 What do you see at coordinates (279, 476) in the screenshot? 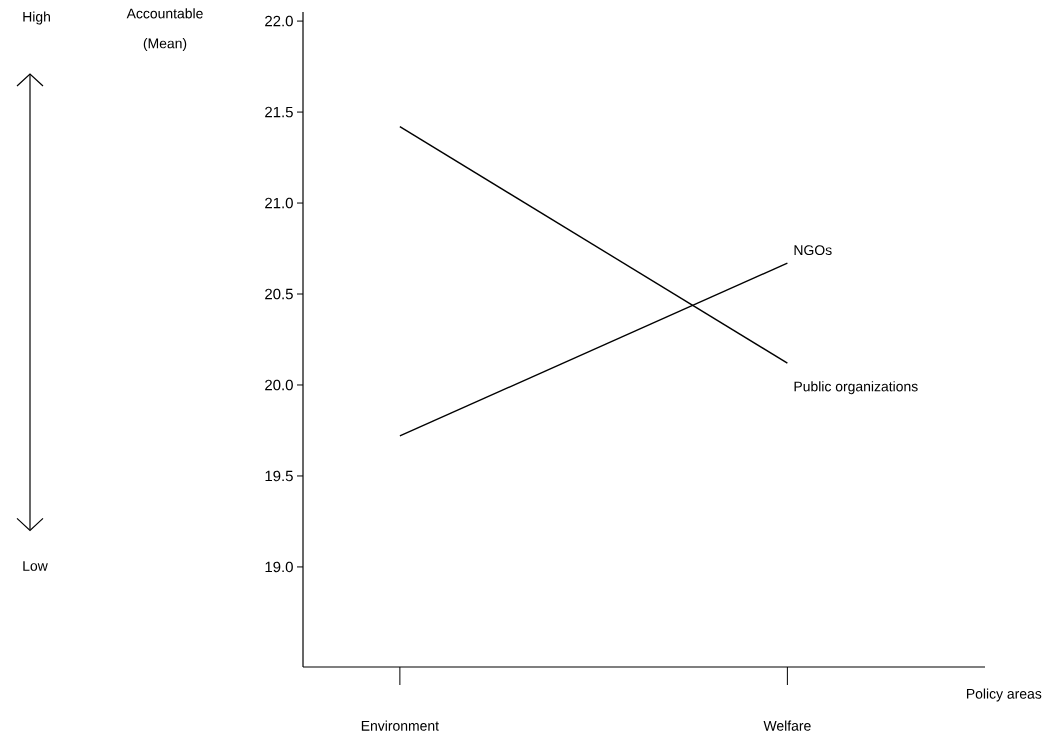
I see `y-tick-label: 19.5` at bounding box center [279, 476].